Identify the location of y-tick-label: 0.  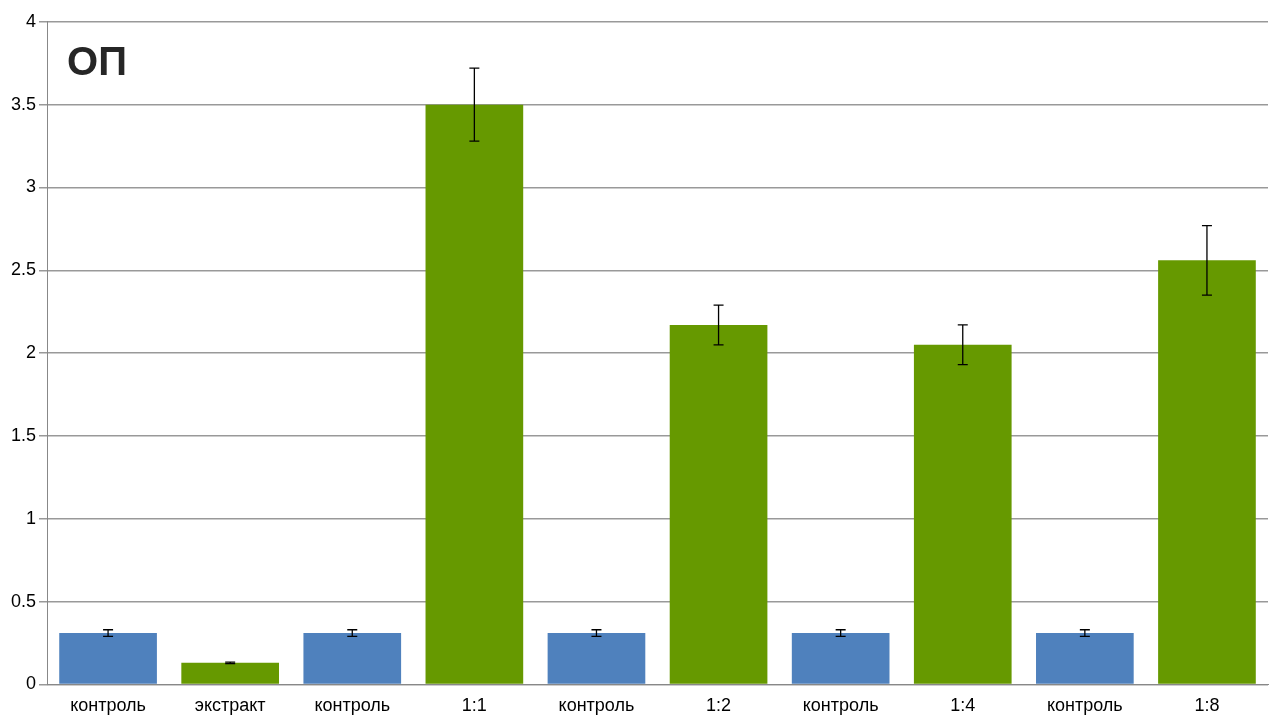
(31, 683).